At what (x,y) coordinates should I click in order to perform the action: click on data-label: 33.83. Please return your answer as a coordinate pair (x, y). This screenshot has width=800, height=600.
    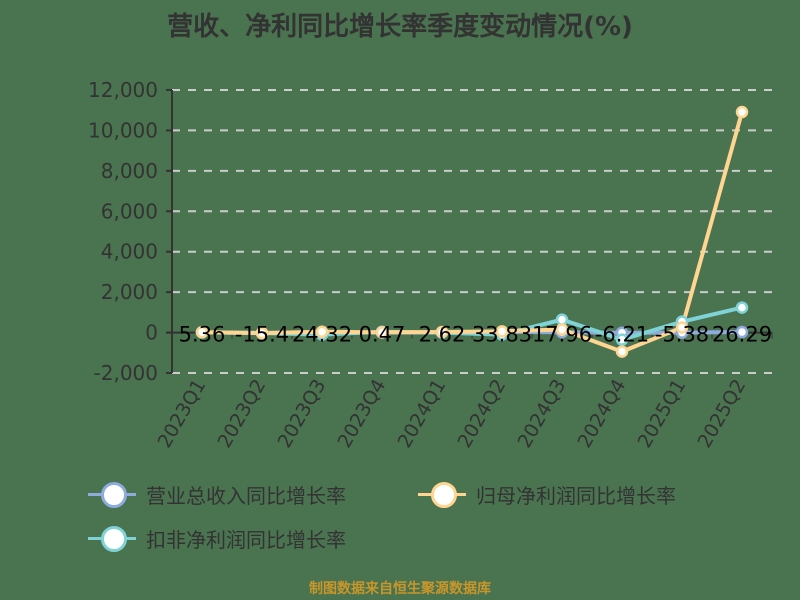
    Looking at the image, I should click on (502, 335).